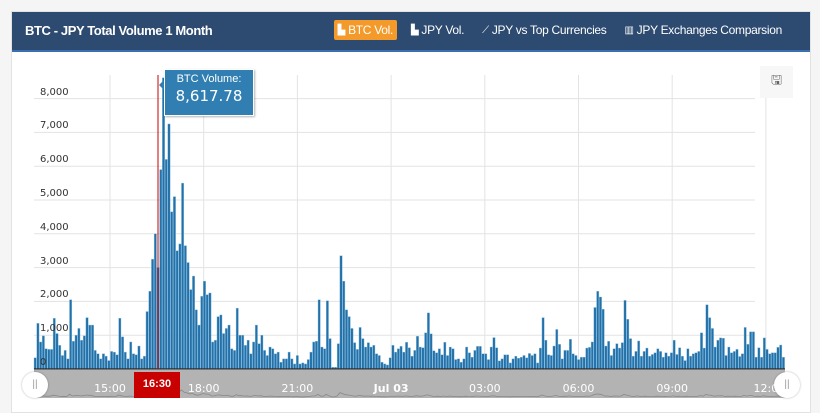  I want to click on navigator-right-handle: ||, so click(787, 385).